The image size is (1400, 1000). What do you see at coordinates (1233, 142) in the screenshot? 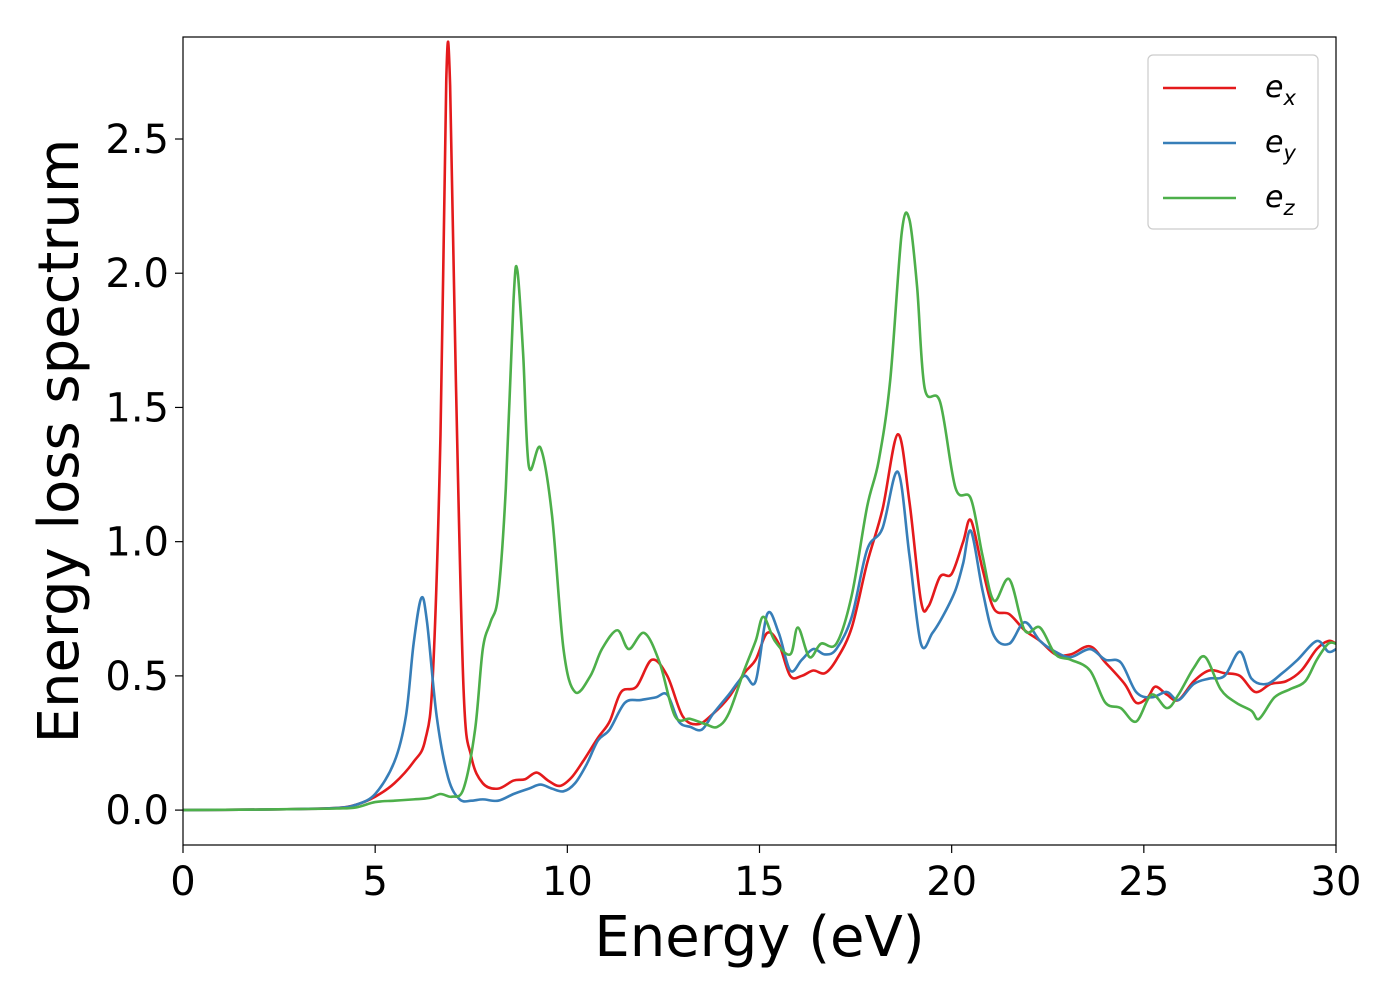
I see `legend: ex ey ez` at bounding box center [1233, 142].